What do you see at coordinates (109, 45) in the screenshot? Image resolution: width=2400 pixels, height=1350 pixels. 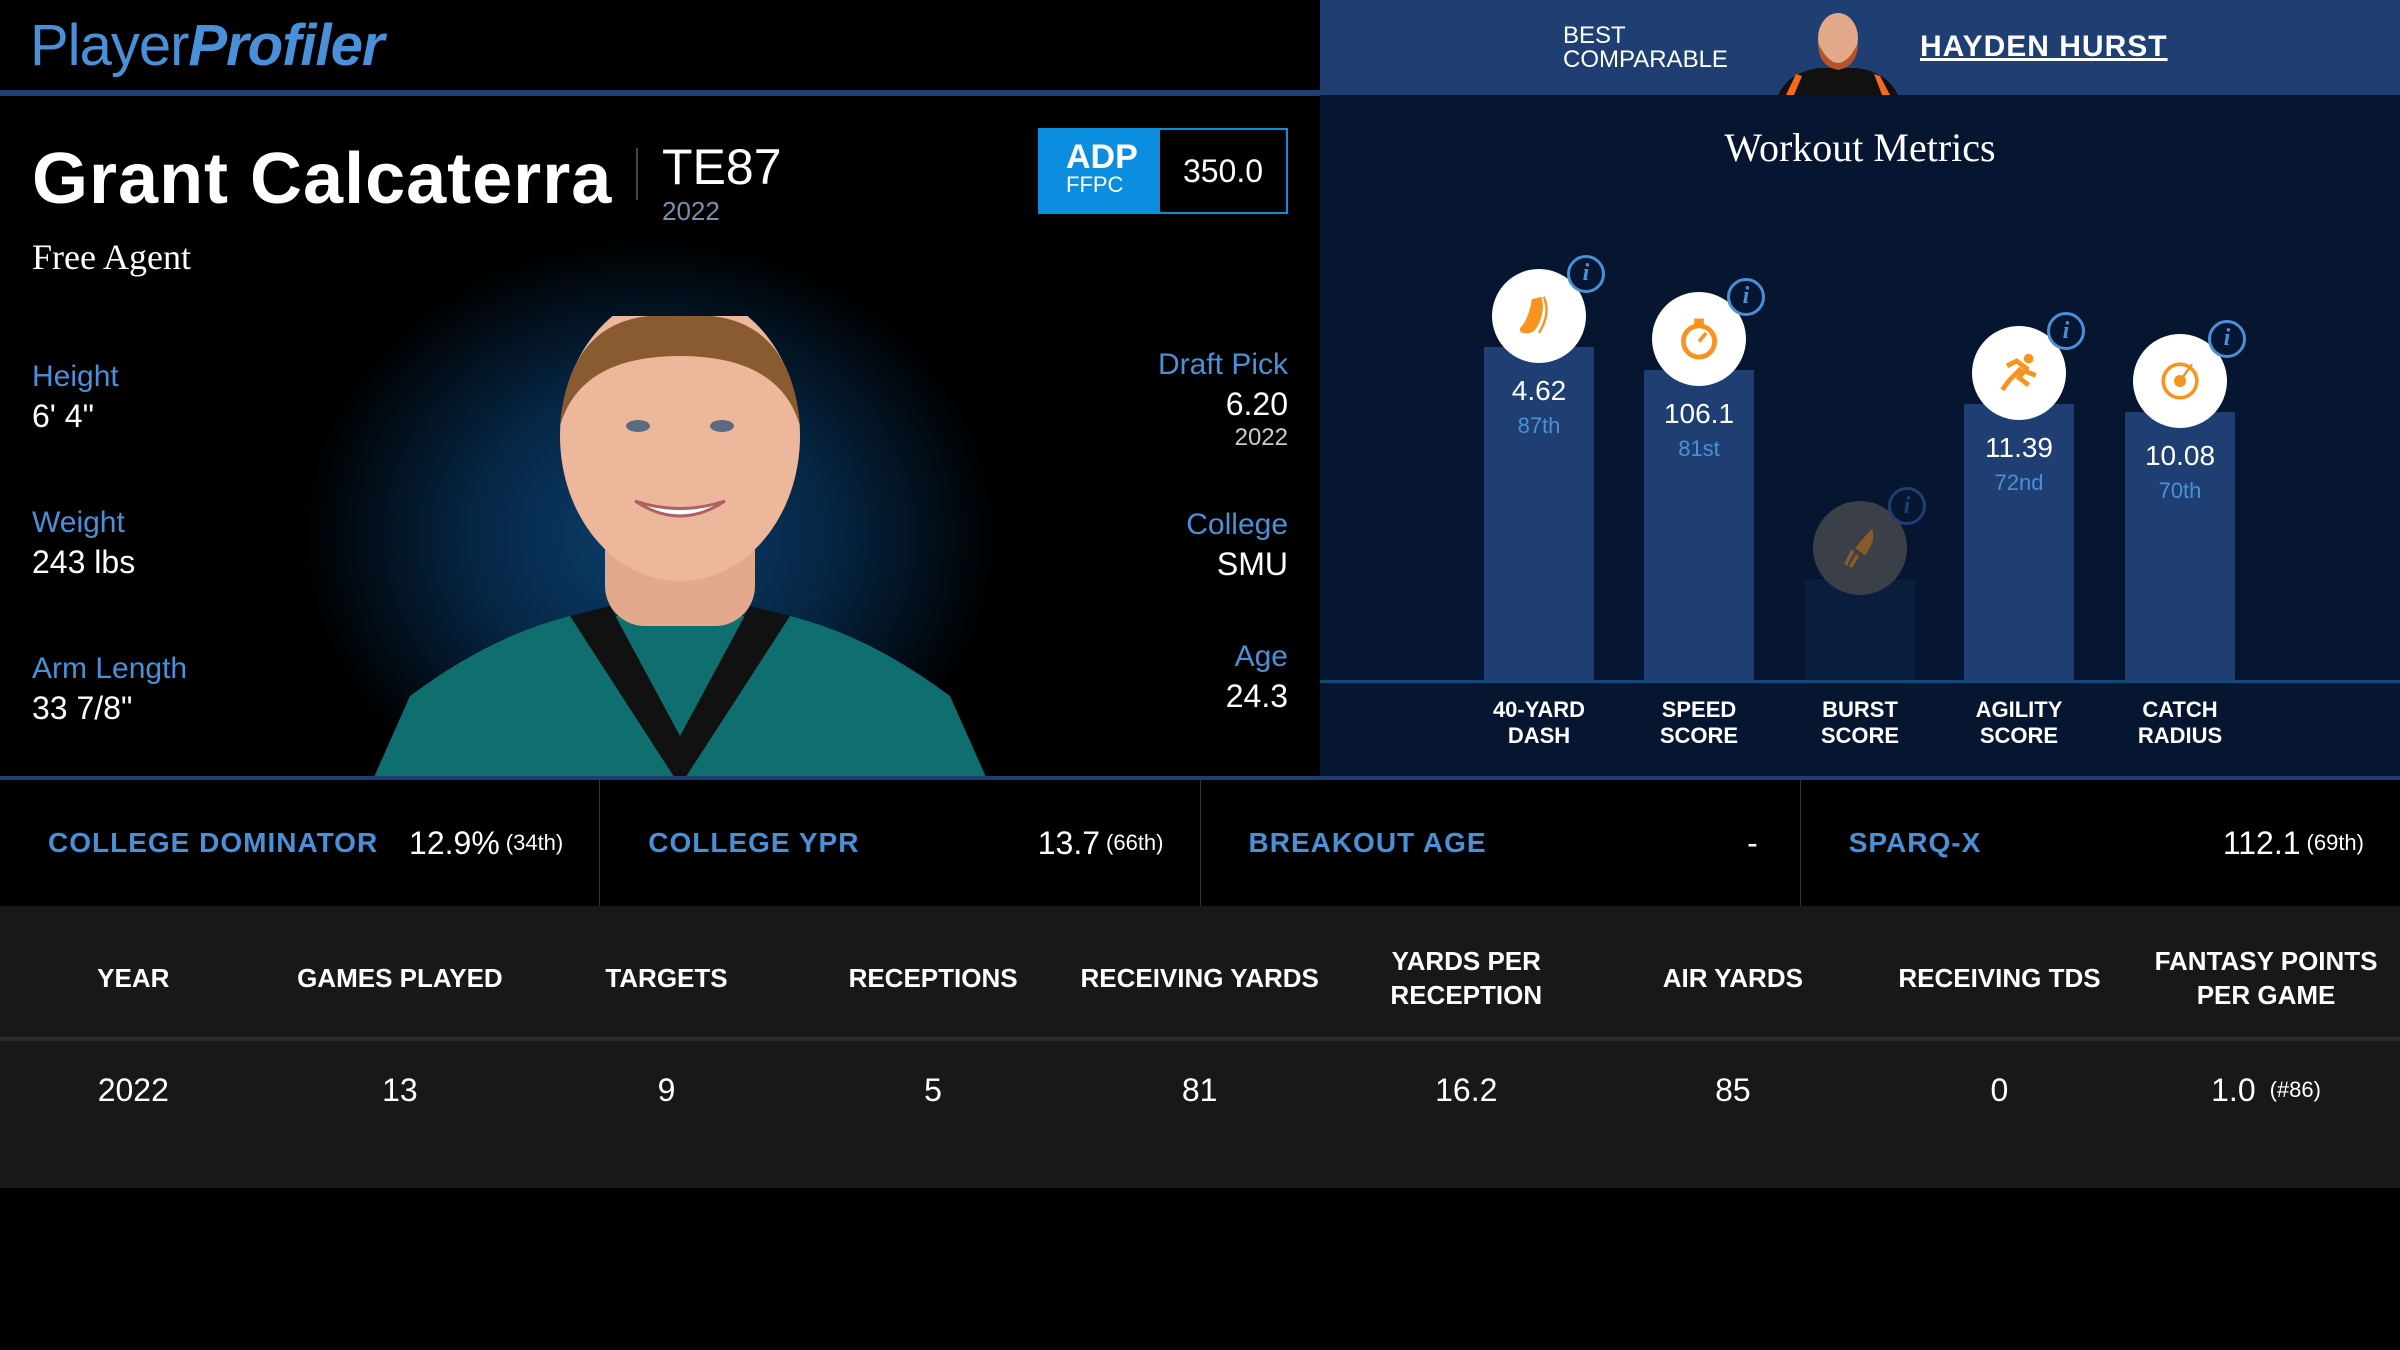 I see `logo-text-light: Player` at bounding box center [109, 45].